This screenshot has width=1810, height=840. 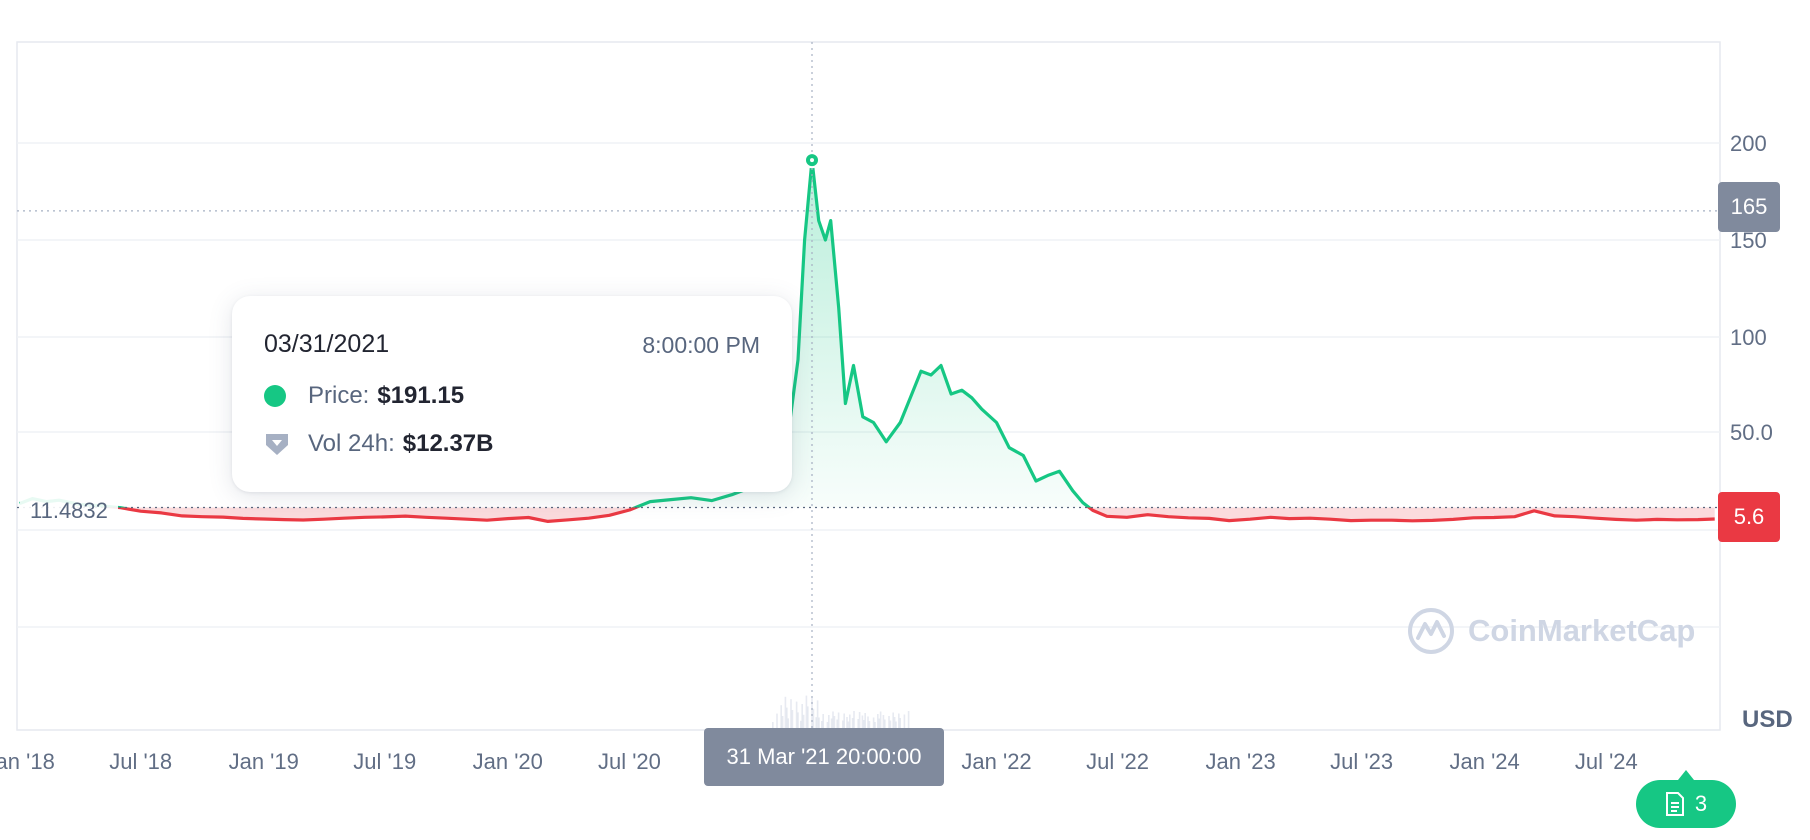 What do you see at coordinates (1751, 288) in the screenshot?
I see `y-axis: 200 150 100 50.0` at bounding box center [1751, 288].